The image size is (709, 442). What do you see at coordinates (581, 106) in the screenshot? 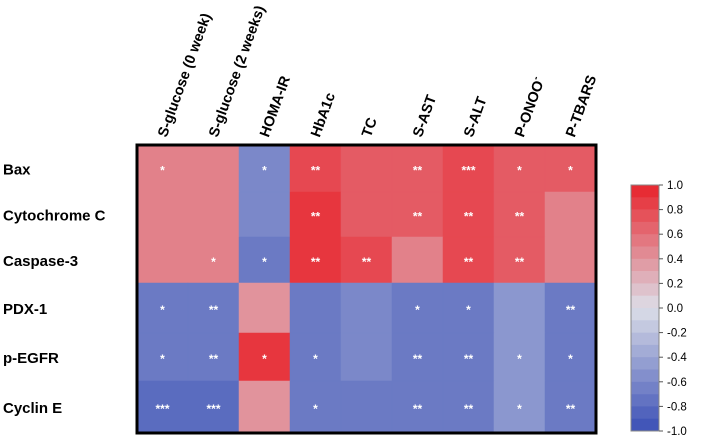
I see `column-label: P-TBARS` at bounding box center [581, 106].